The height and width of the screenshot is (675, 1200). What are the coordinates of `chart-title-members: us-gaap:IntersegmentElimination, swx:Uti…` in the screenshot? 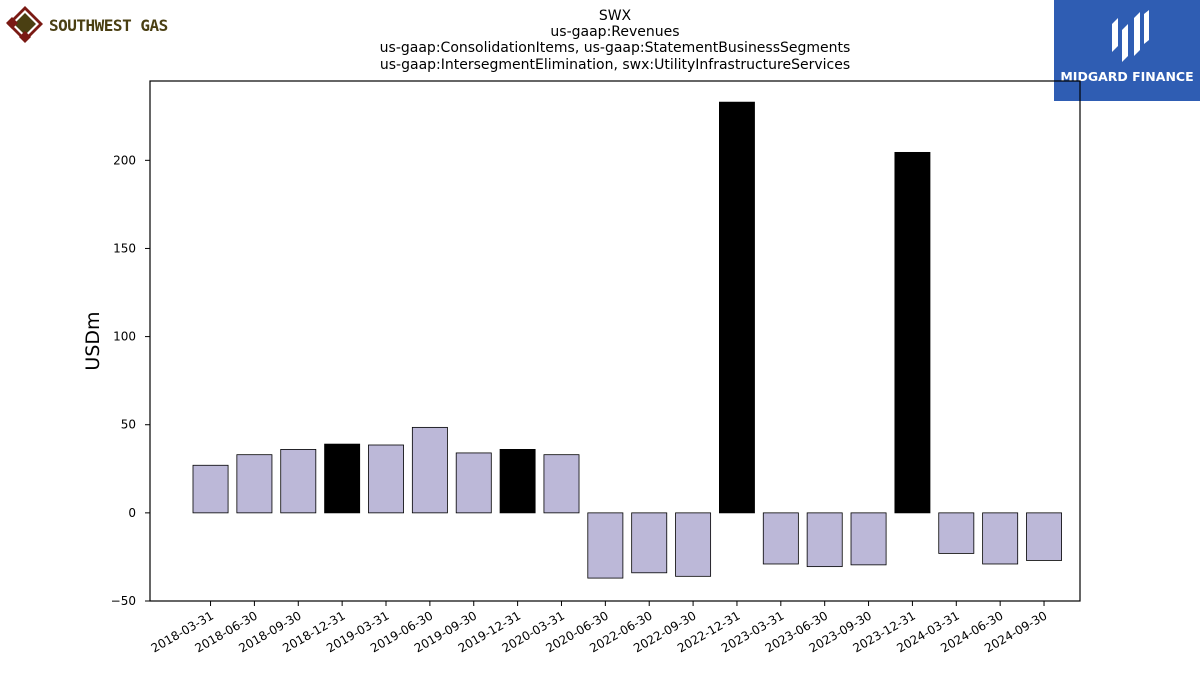 It's located at (615, 65).